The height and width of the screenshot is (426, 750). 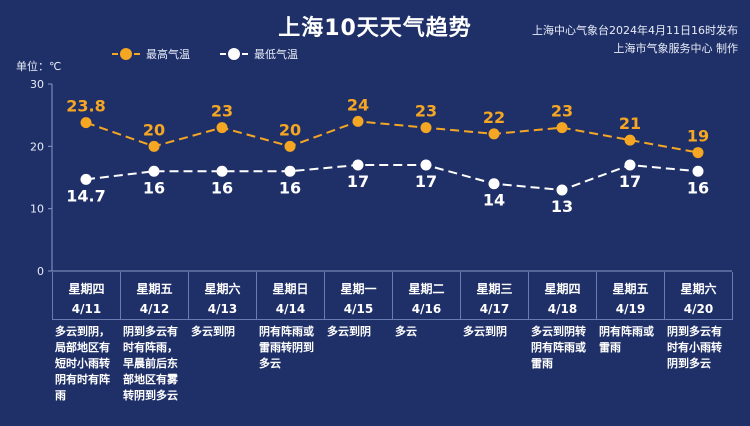 I want to click on data-label-low: 14.7, so click(x=85, y=195).